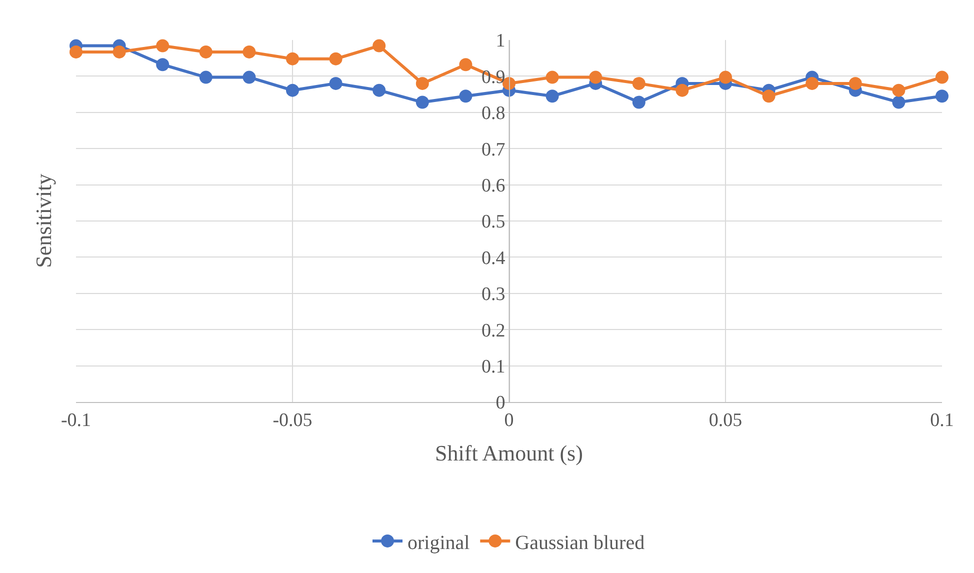  I want to click on legend-label: Gaussian blured, so click(580, 543).